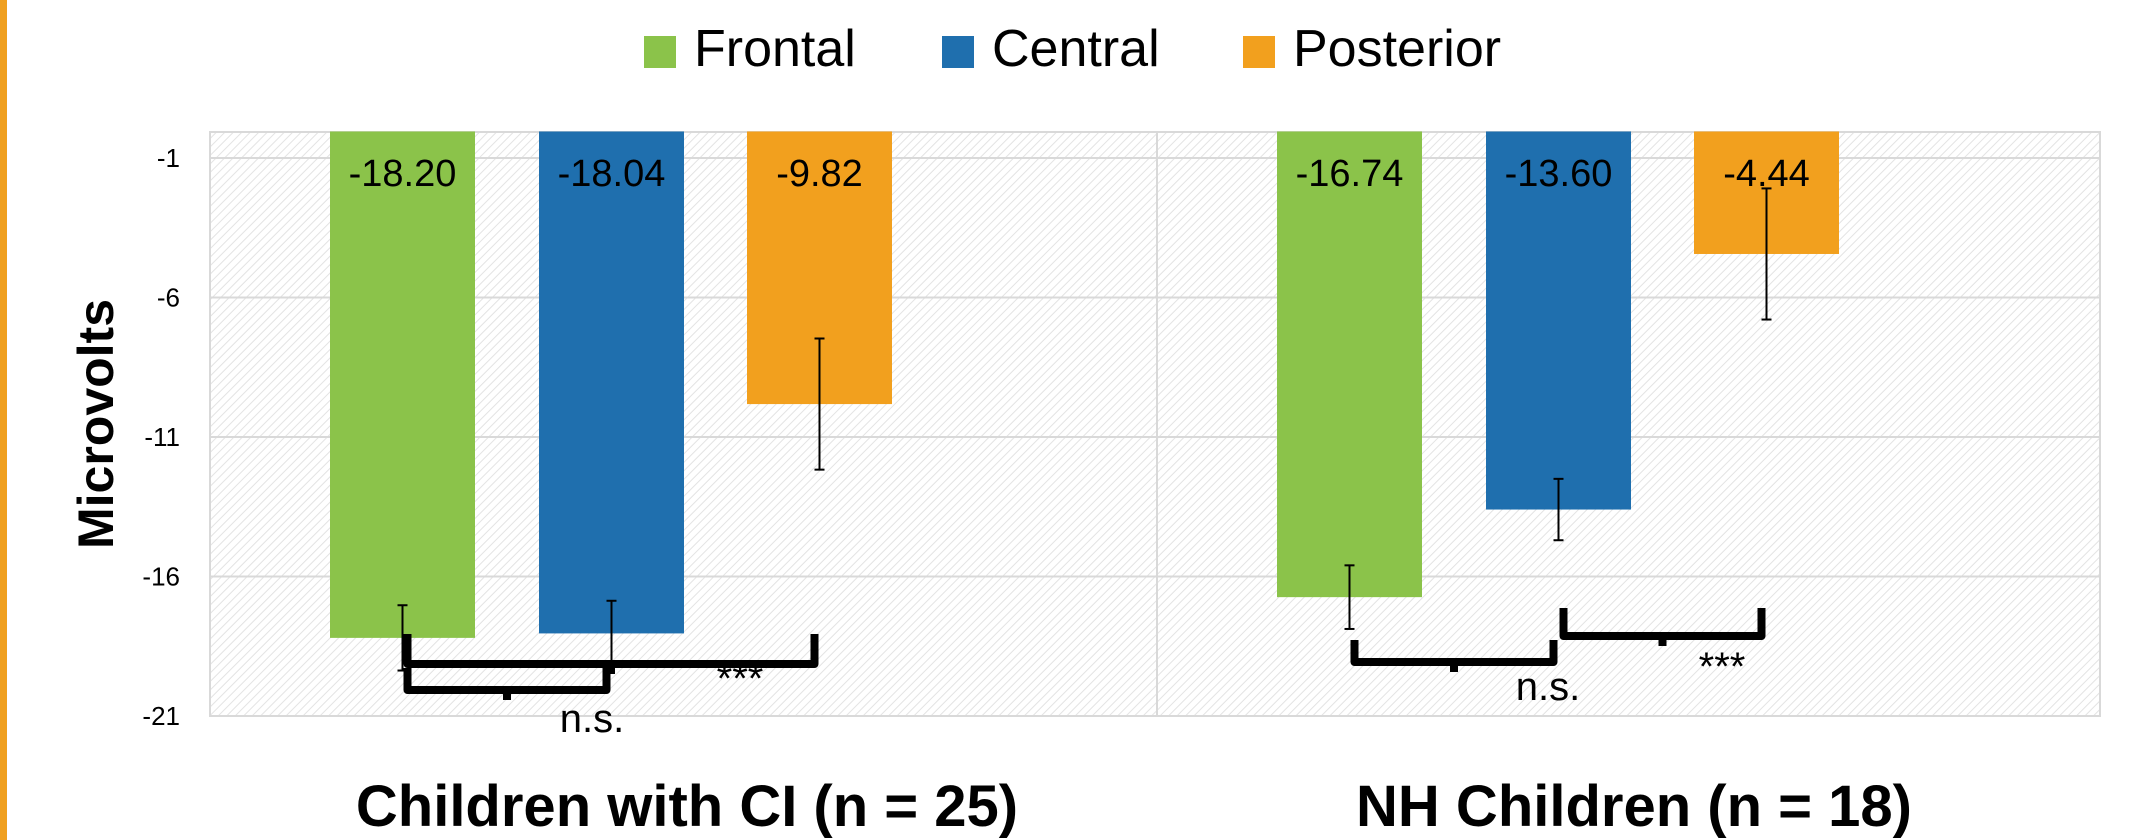 The height and width of the screenshot is (840, 2130). I want to click on legend-swatch-central, so click(958, 52).